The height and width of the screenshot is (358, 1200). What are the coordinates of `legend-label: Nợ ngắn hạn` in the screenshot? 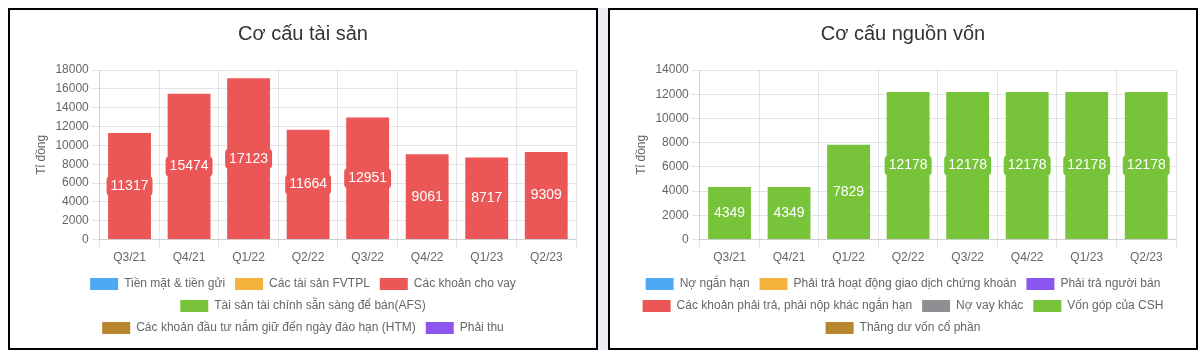 It's located at (714, 283).